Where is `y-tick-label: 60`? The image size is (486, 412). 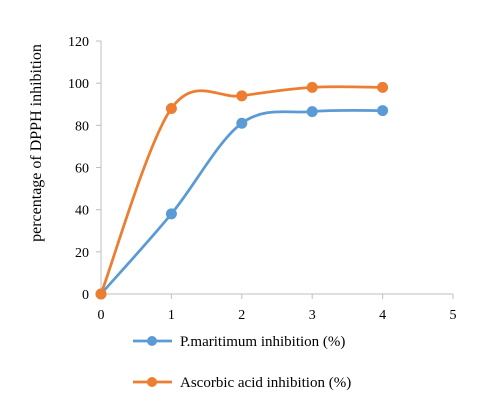 y-tick-label: 60 is located at coordinates (82, 169).